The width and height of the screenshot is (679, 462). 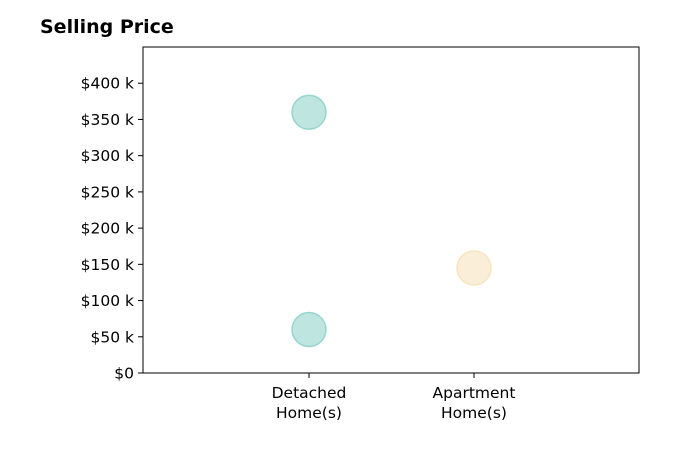 What do you see at coordinates (124, 374) in the screenshot?
I see `y-tick-label: $0` at bounding box center [124, 374].